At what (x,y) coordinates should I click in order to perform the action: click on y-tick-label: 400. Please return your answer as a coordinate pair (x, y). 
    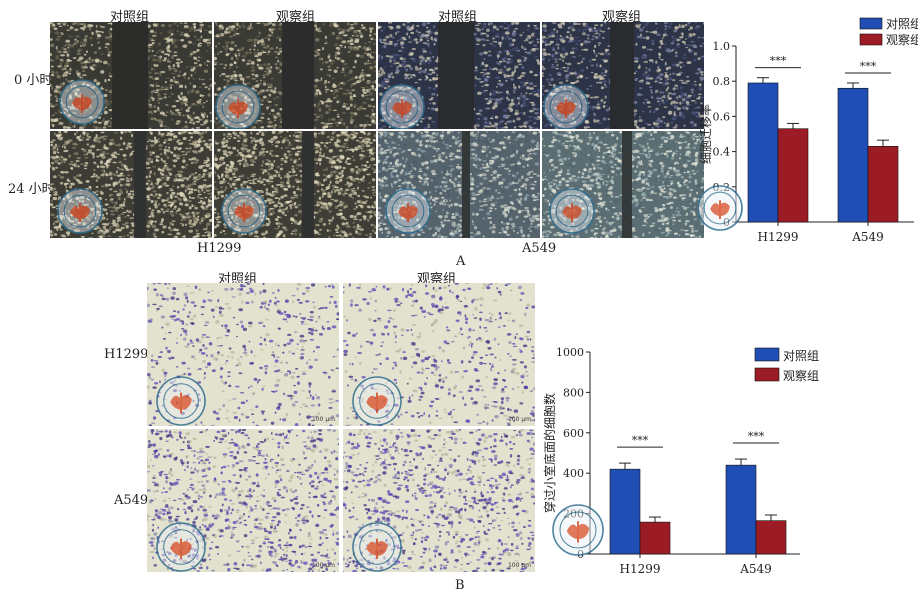
    Looking at the image, I should click on (573, 473).